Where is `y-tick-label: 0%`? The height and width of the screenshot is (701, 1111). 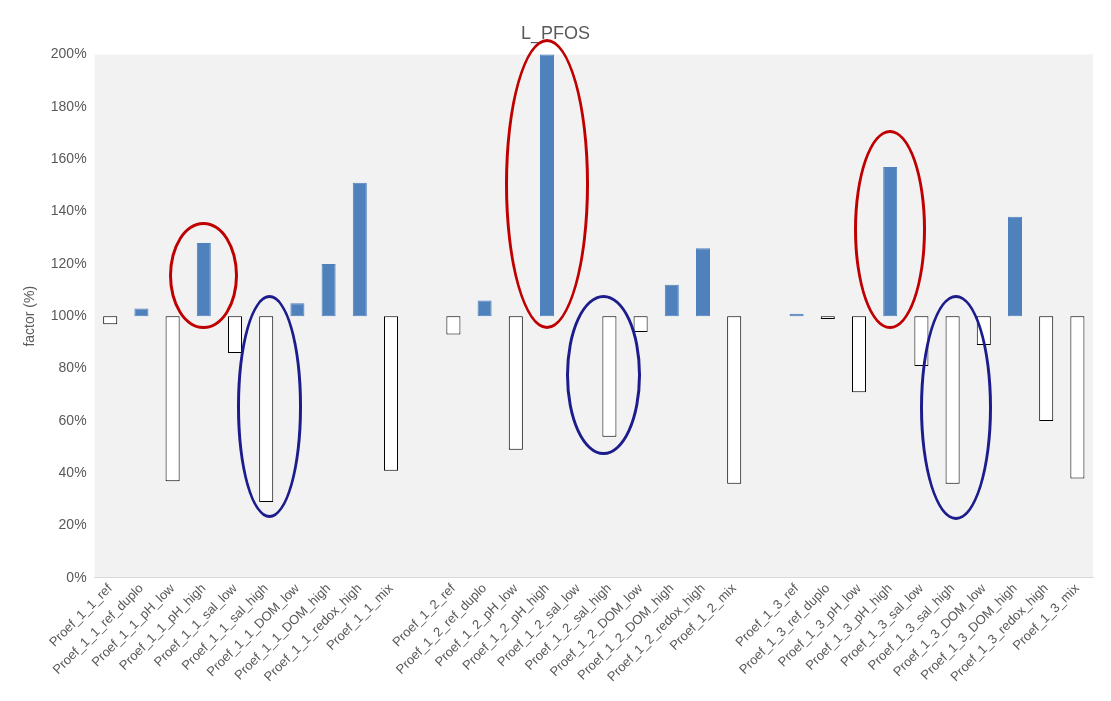 y-tick-label: 0% is located at coordinates (76, 576).